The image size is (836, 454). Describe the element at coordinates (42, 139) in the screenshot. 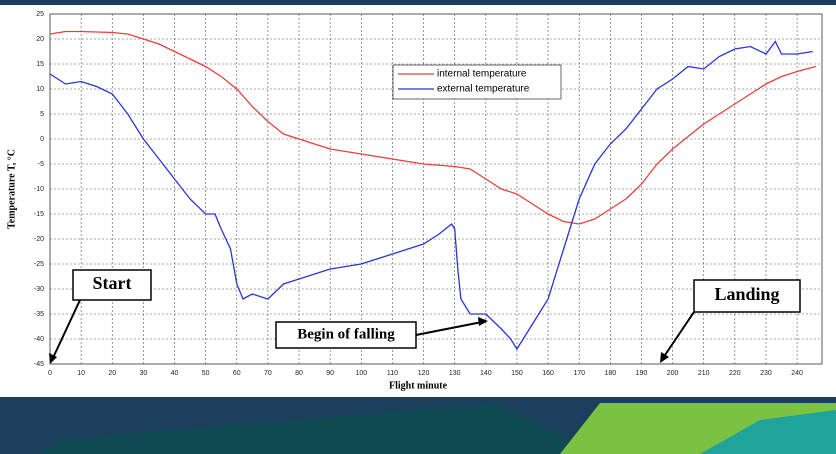

I see `y-tick-label: 0` at that location.